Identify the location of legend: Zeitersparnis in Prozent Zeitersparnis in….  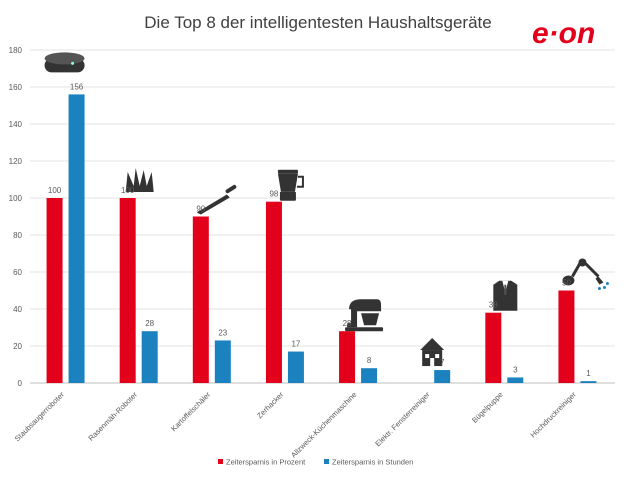
(315, 462).